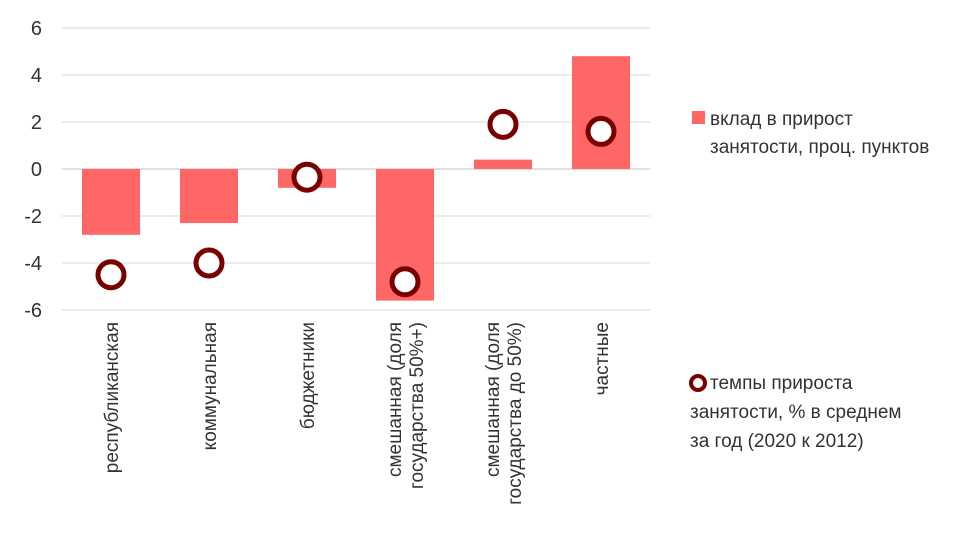 Image resolution: width=962 pixels, height=534 pixels. Describe the element at coordinates (698, 383) in the screenshot. I see `legend-marker-swatch` at that location.